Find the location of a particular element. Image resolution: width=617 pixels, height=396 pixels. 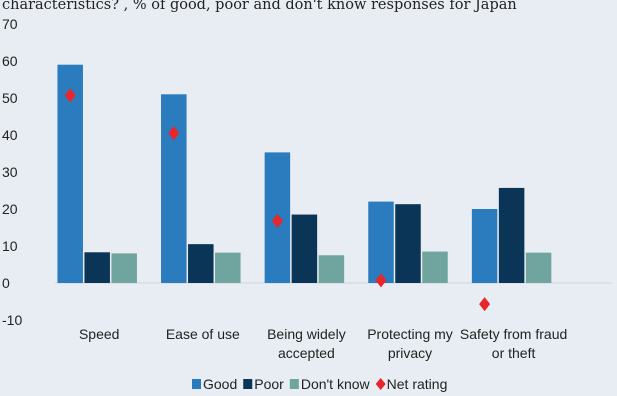

y-tick-label: -10 is located at coordinates (12, 320).